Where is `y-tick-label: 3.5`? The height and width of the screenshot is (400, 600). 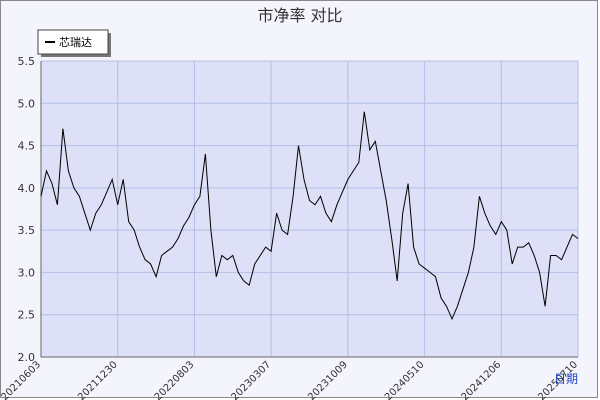 y-tick-label: 3.5 is located at coordinates (27, 230).